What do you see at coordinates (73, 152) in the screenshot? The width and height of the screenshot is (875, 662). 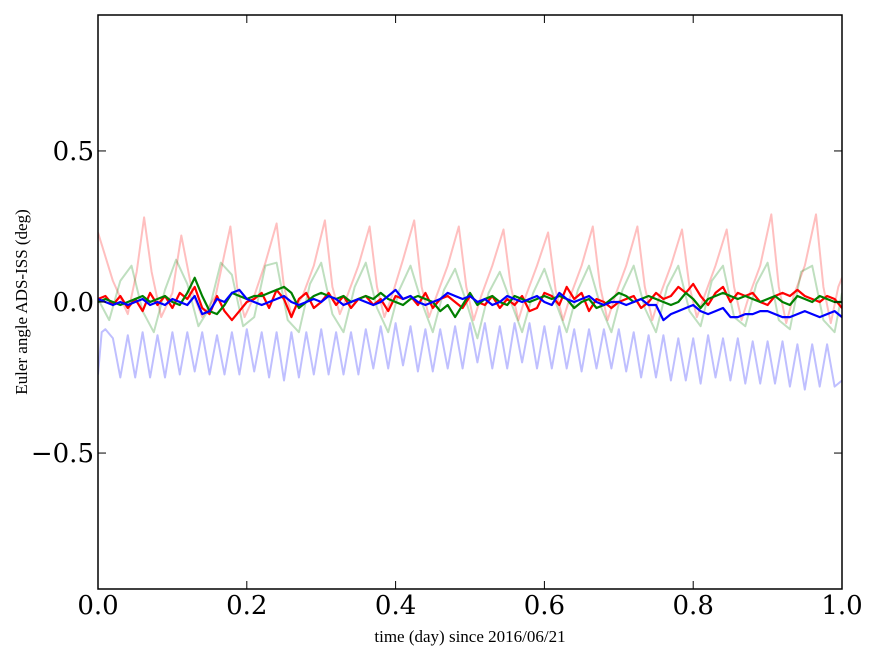 I see `y-tick-label: 0.5` at bounding box center [73, 152].